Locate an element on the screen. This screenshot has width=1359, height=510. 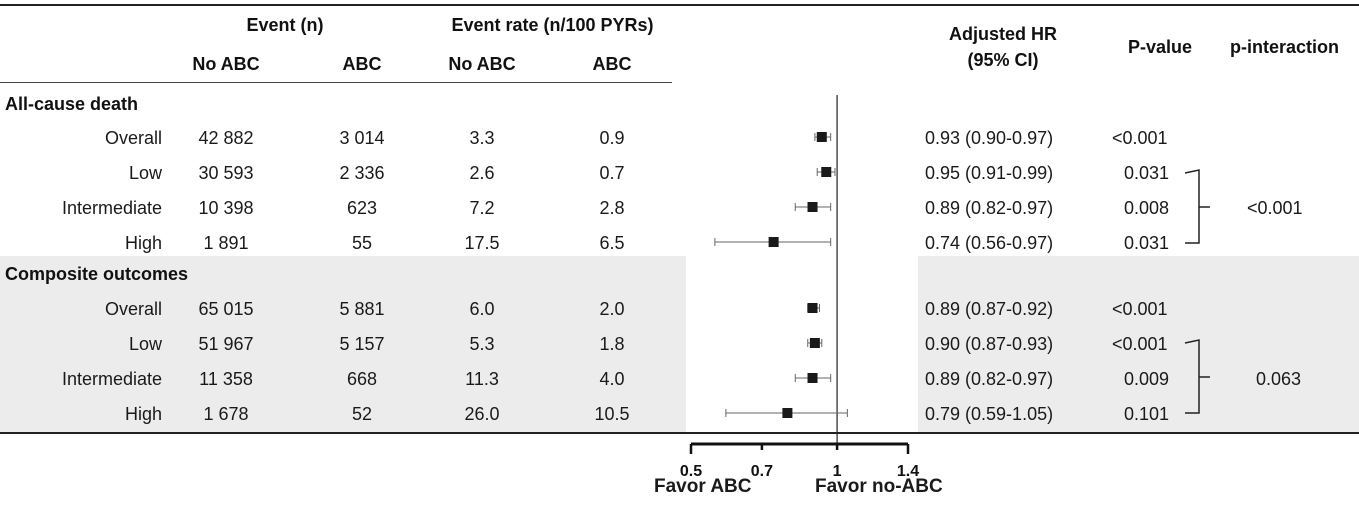
composite-band-right is located at coordinates (1138, 344).